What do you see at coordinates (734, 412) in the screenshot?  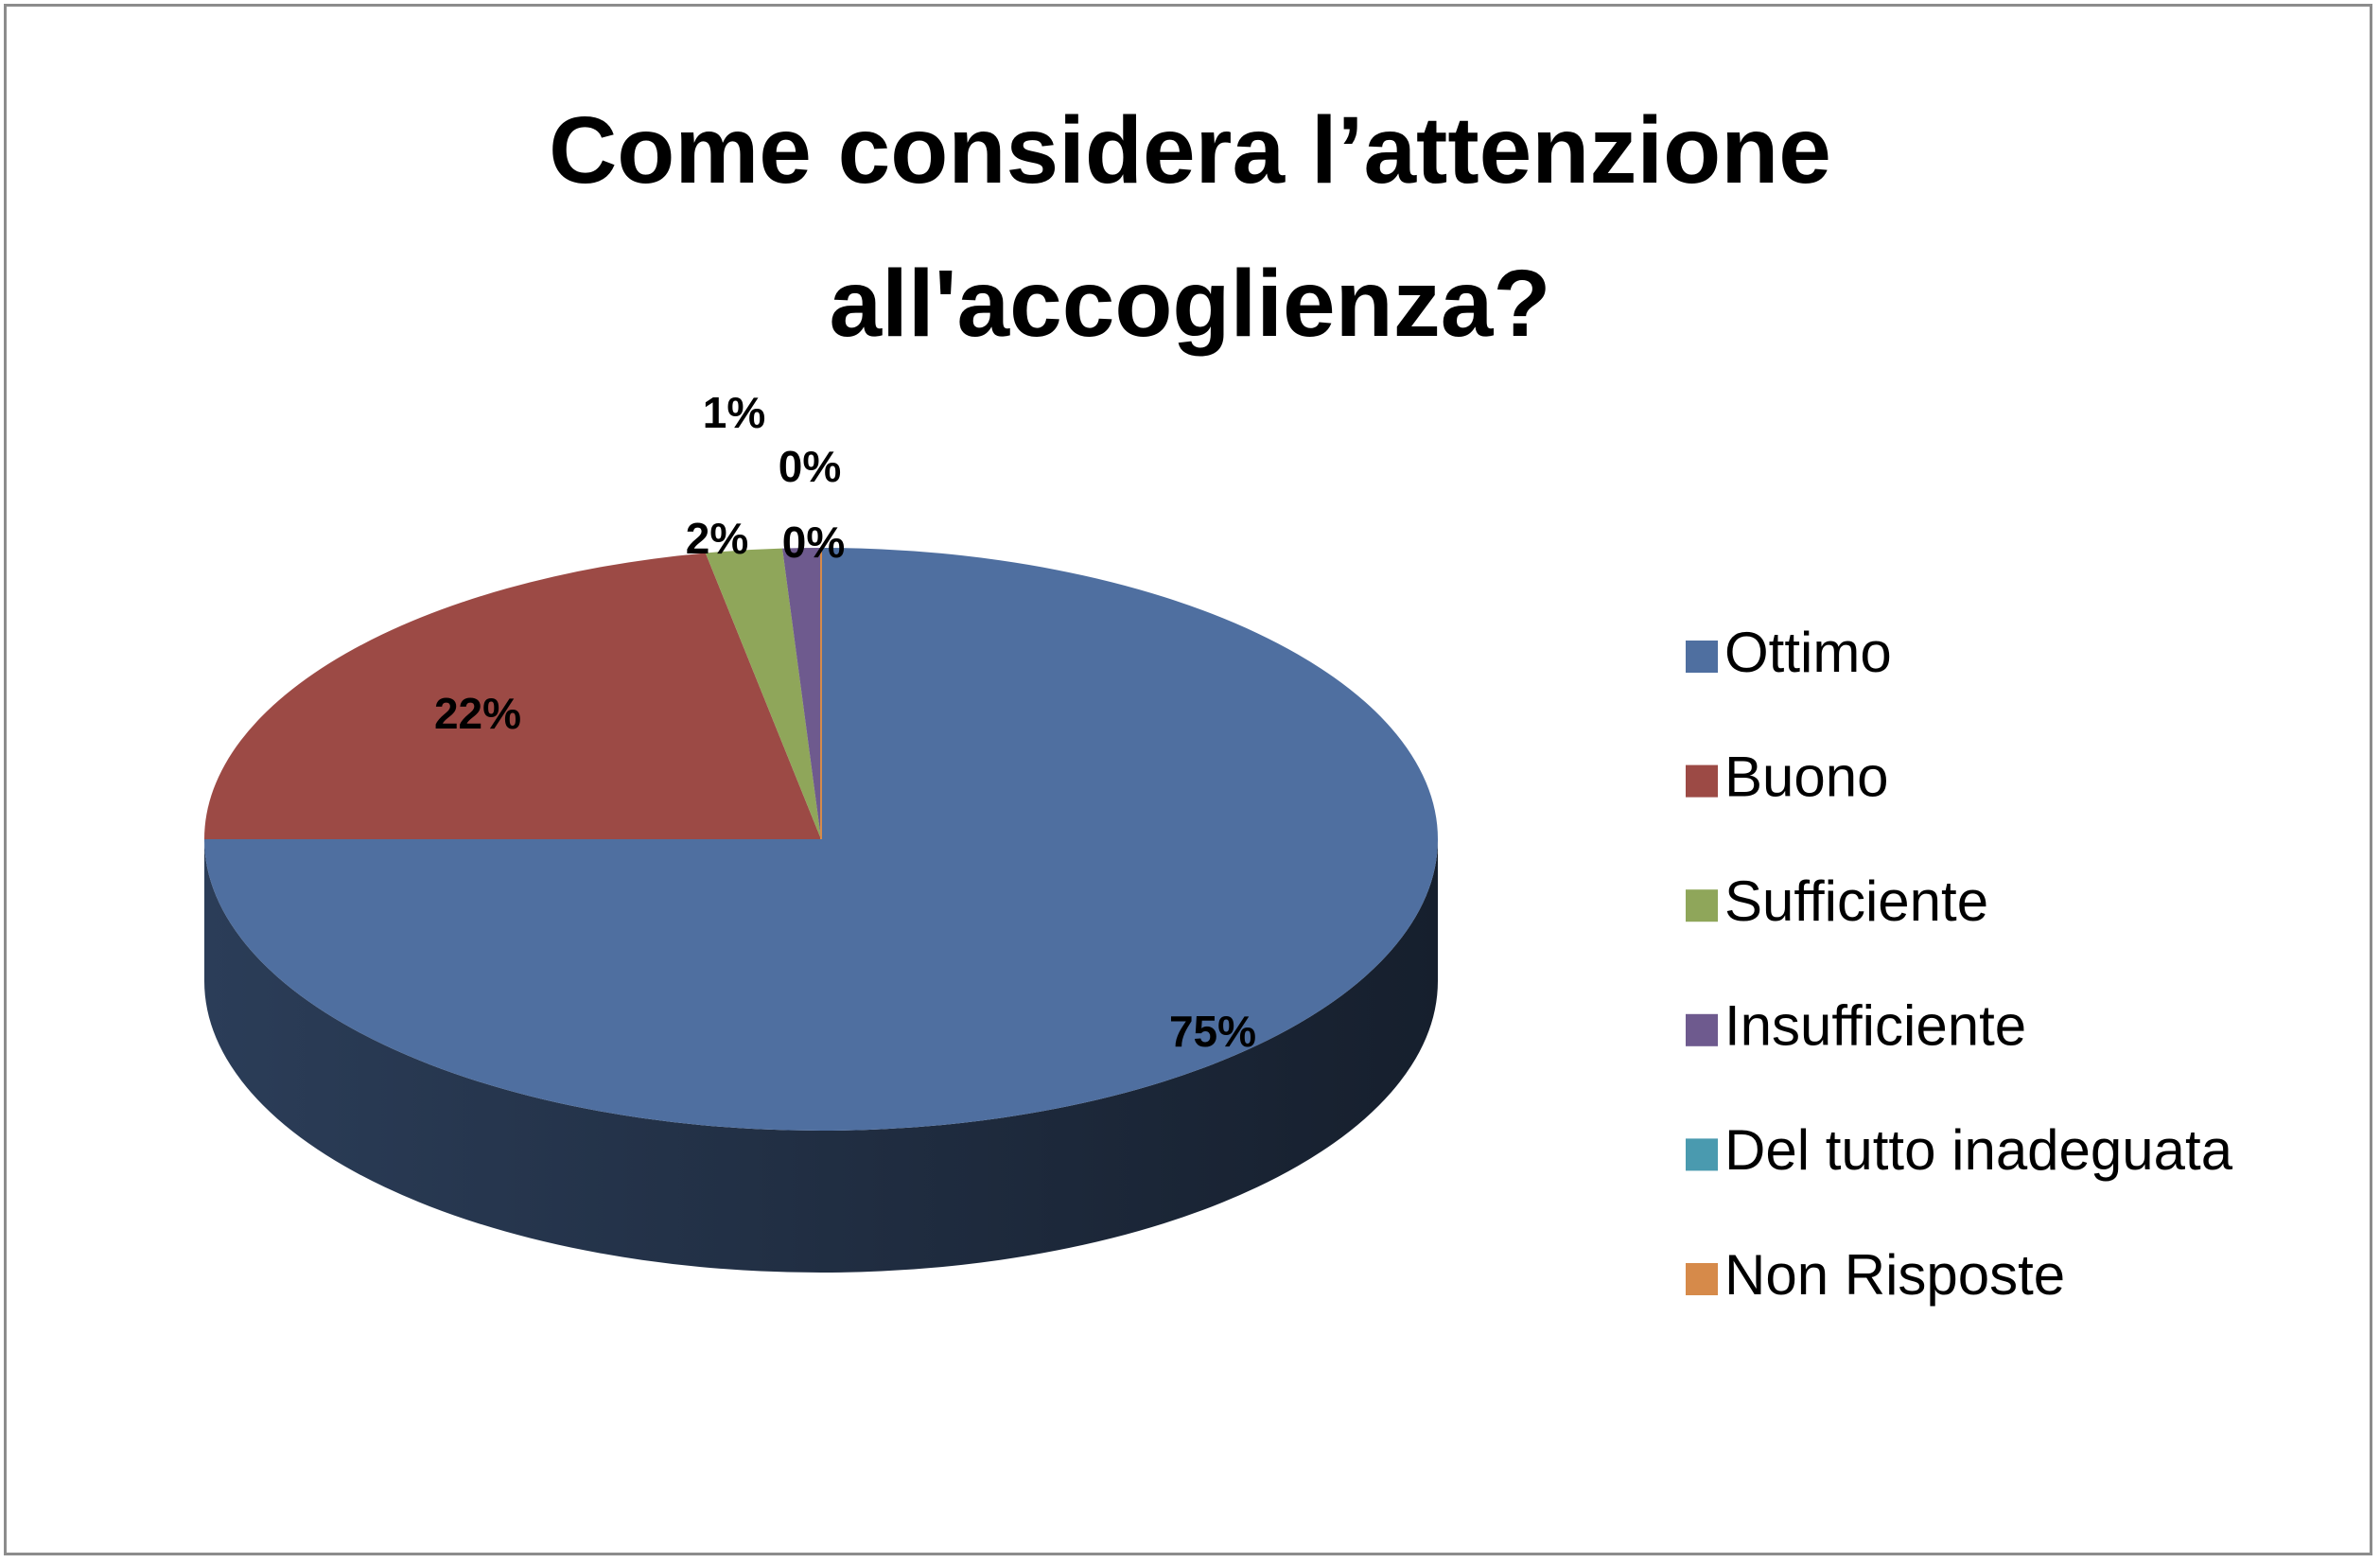 I see `data-label: 1%` at bounding box center [734, 412].